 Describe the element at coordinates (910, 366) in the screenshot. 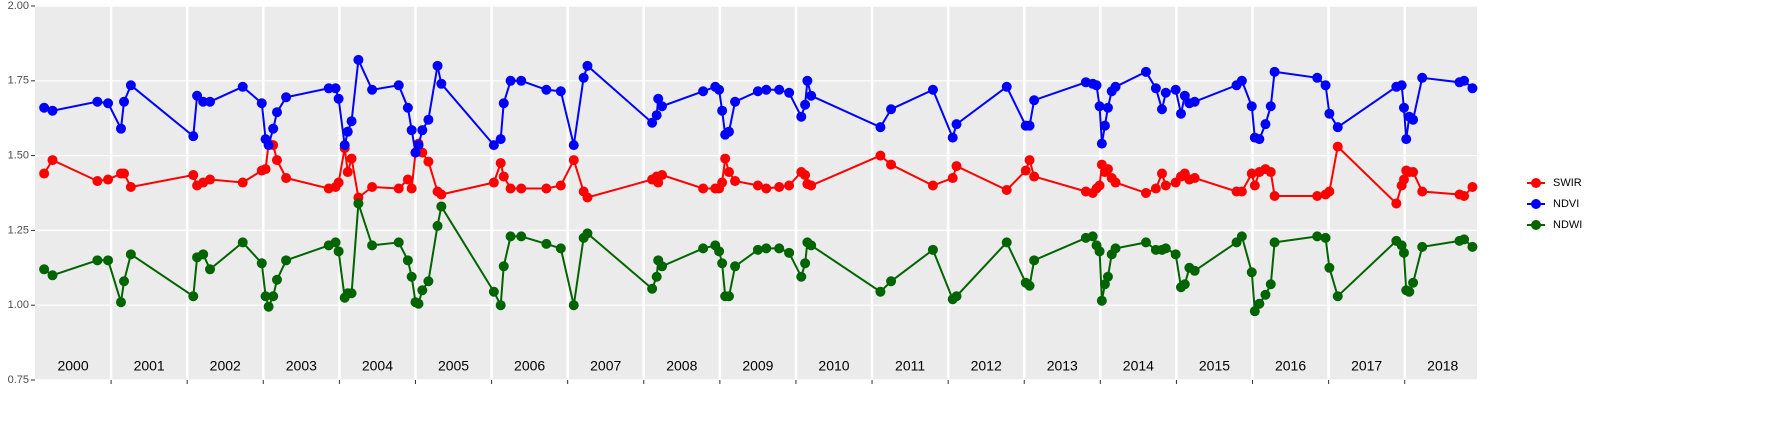

I see `year-label: 2011` at that location.